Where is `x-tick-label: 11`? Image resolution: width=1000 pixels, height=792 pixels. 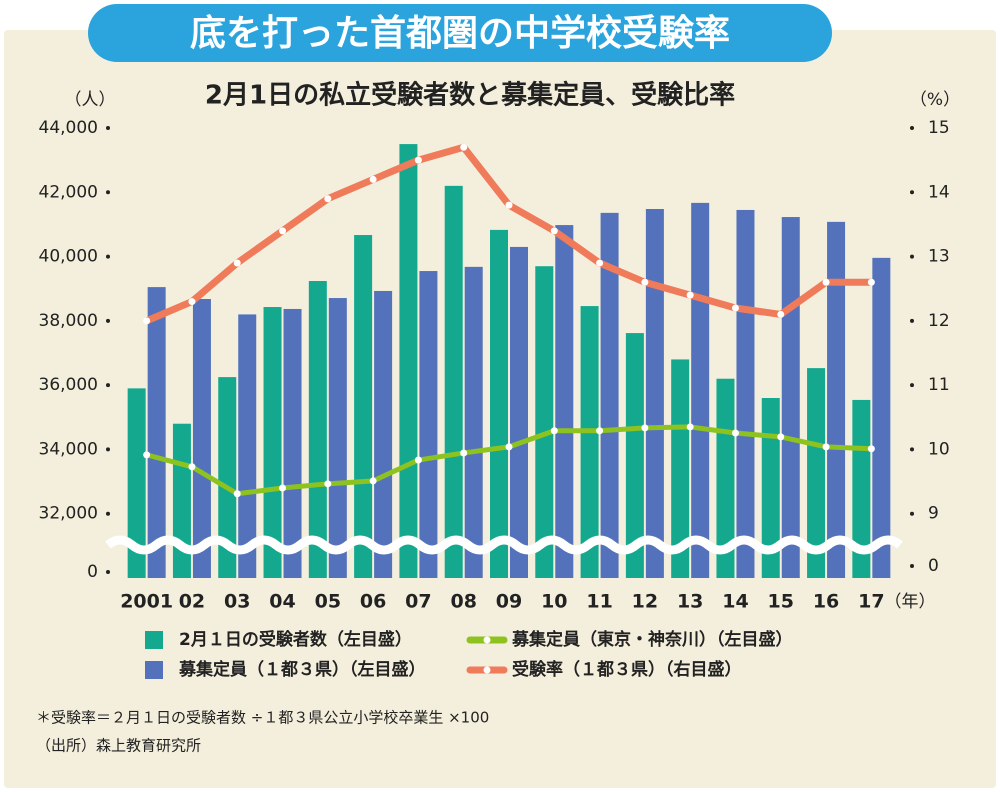 x-tick-label: 11 is located at coordinates (599, 602).